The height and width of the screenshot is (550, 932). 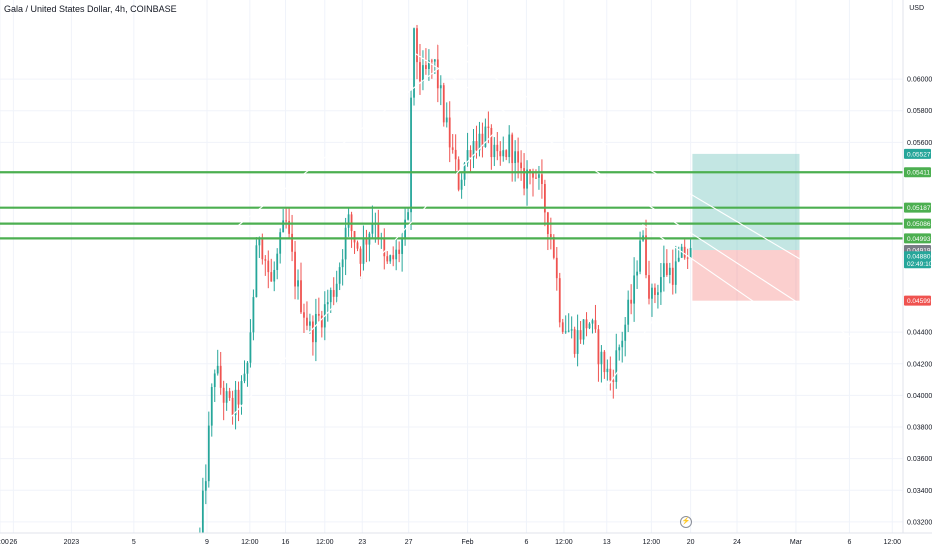 I want to click on time-tick-label: 23, so click(x=362, y=542).